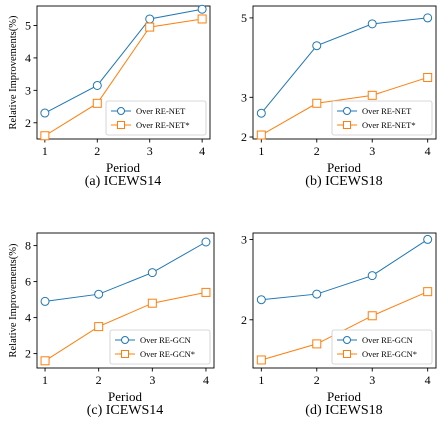  What do you see at coordinates (123, 181) in the screenshot?
I see `panel-caption: (a) ICEWS14` at bounding box center [123, 181].